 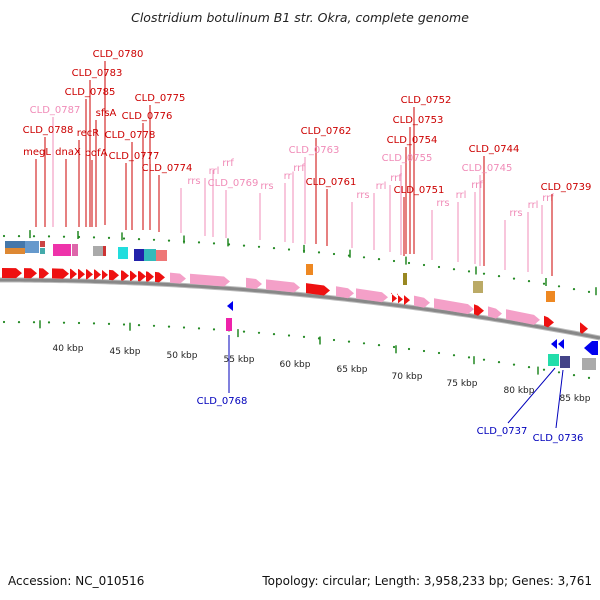 I want to click on gene-label: CLD_0776, so click(x=147, y=116).